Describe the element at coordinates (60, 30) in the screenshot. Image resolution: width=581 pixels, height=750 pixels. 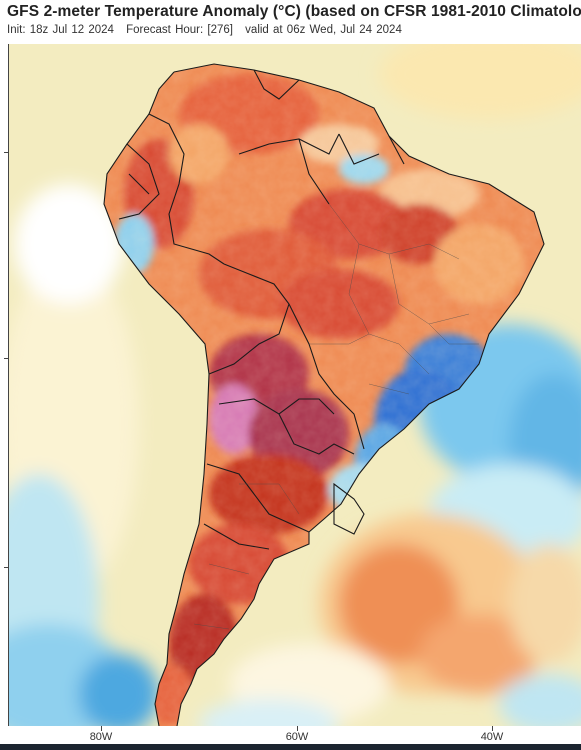
I see `init-time: Init: 18z Jul 12 2024` at that location.